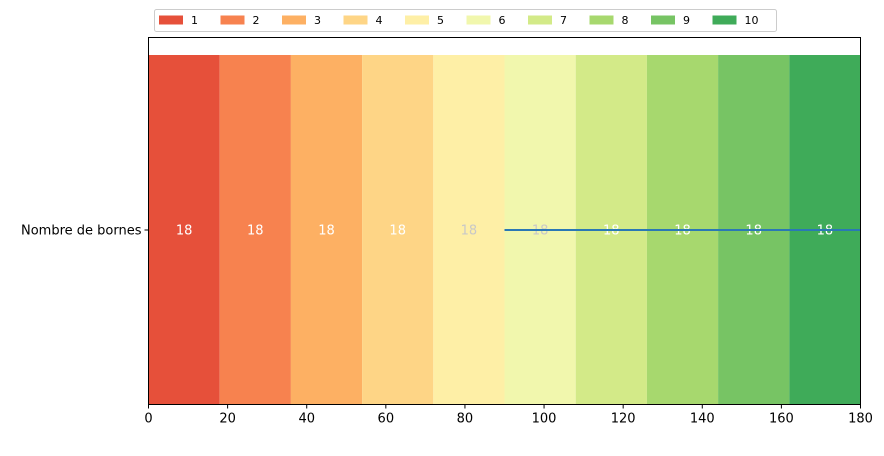 This screenshot has width=884, height=456. What do you see at coordinates (563, 20) in the screenshot?
I see `legend-label-7: 7` at bounding box center [563, 20].